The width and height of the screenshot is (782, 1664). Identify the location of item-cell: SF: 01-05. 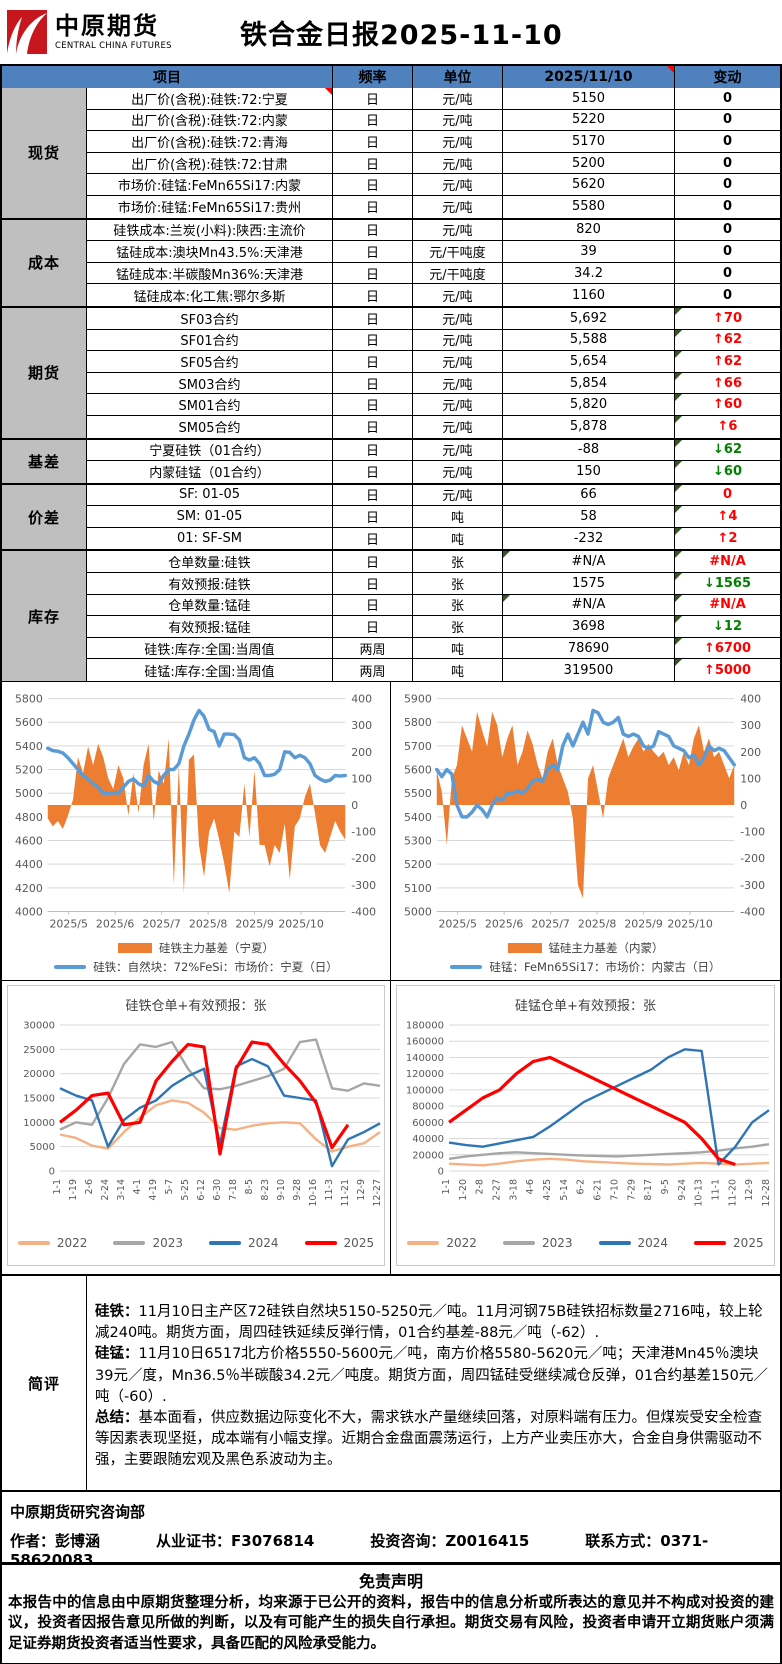
(210, 495).